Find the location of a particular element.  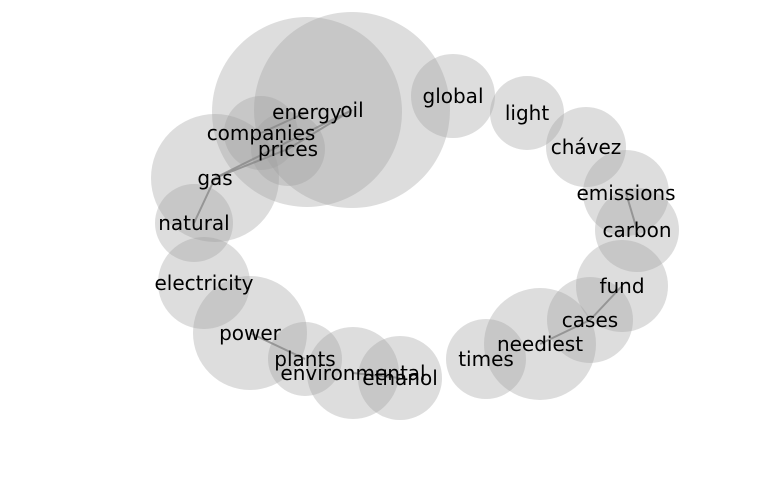

node-circle-electricity is located at coordinates (204, 283).